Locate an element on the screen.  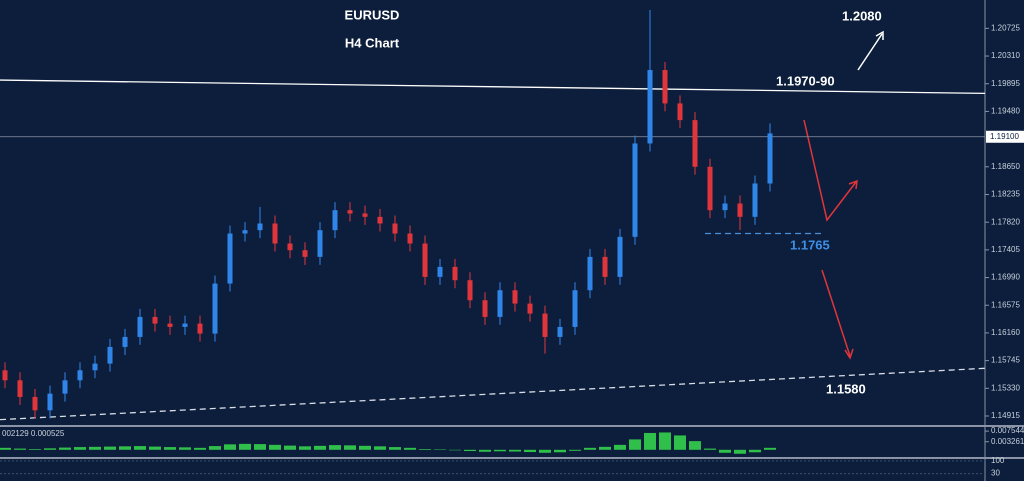
current-price-box is located at coordinates (1005, 136).